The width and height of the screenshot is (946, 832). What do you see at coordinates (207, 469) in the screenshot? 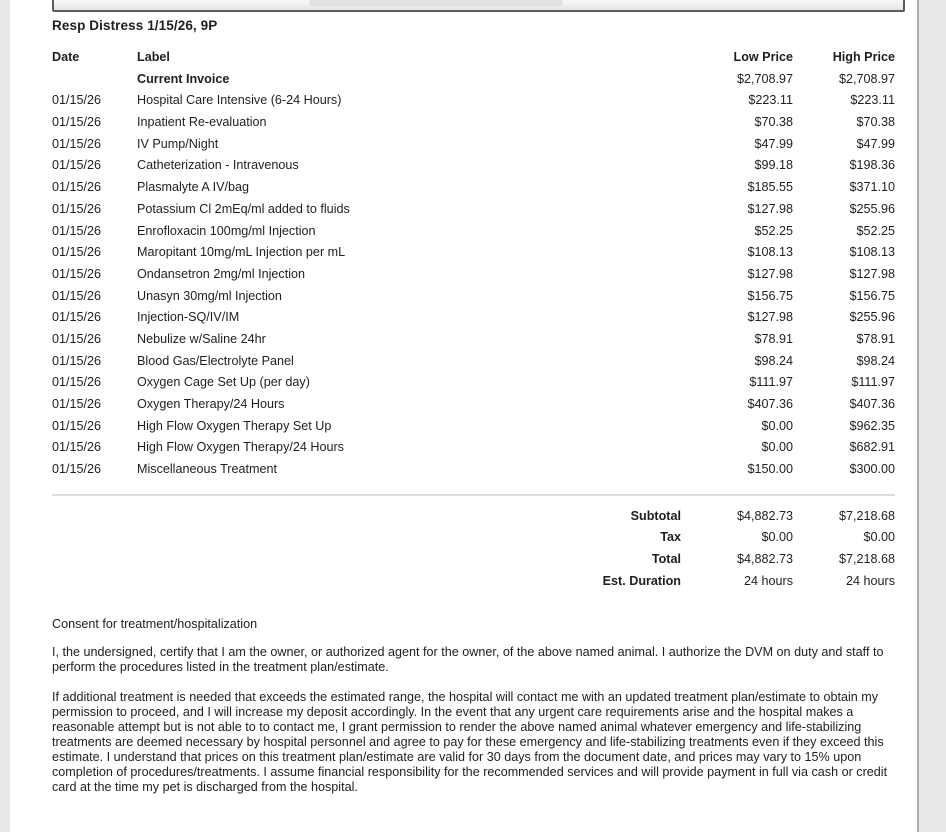
I see `row-label: Miscellaneous Treatment` at bounding box center [207, 469].